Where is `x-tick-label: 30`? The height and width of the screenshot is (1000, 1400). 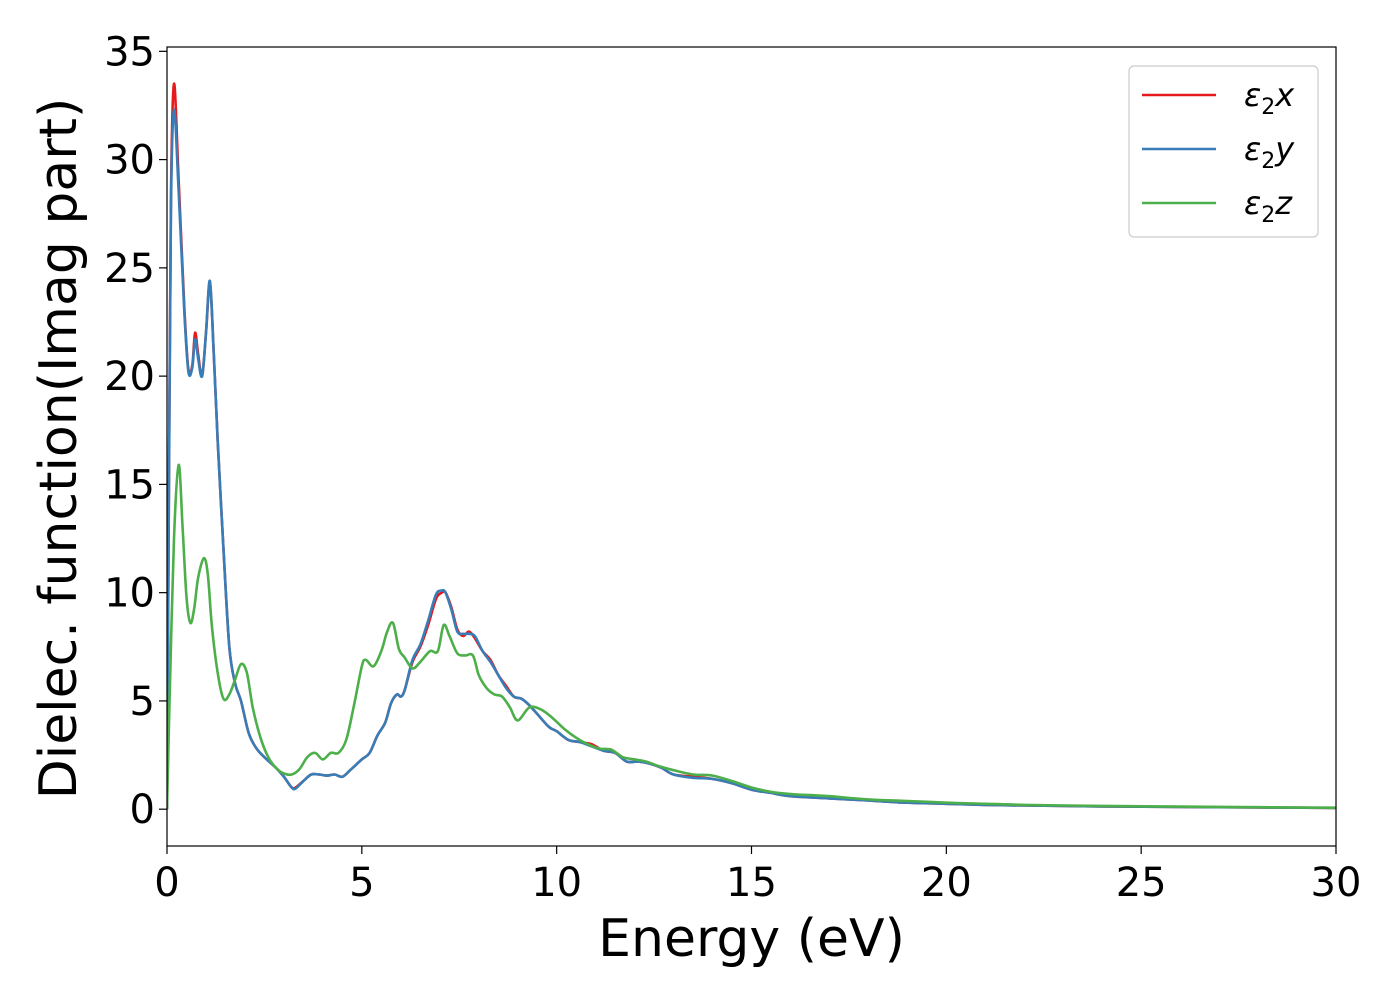
x-tick-label: 30 is located at coordinates (1336, 883).